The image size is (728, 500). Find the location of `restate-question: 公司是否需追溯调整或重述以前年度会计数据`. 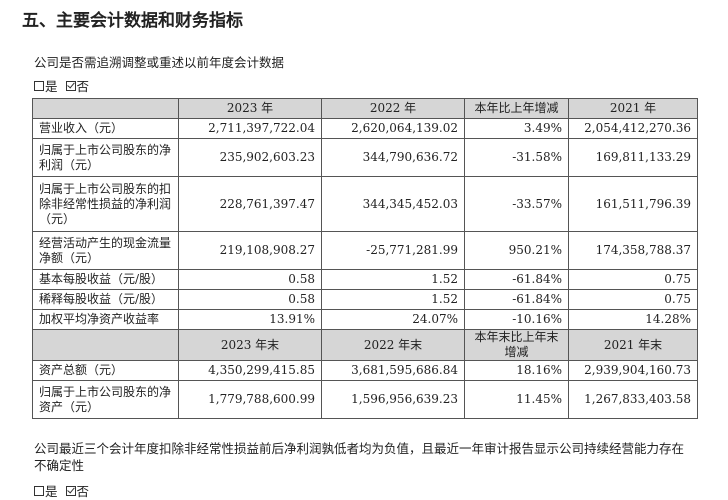

restate-question: 公司是否需追溯调整或重述以前年度会计数据 is located at coordinates (159, 62).